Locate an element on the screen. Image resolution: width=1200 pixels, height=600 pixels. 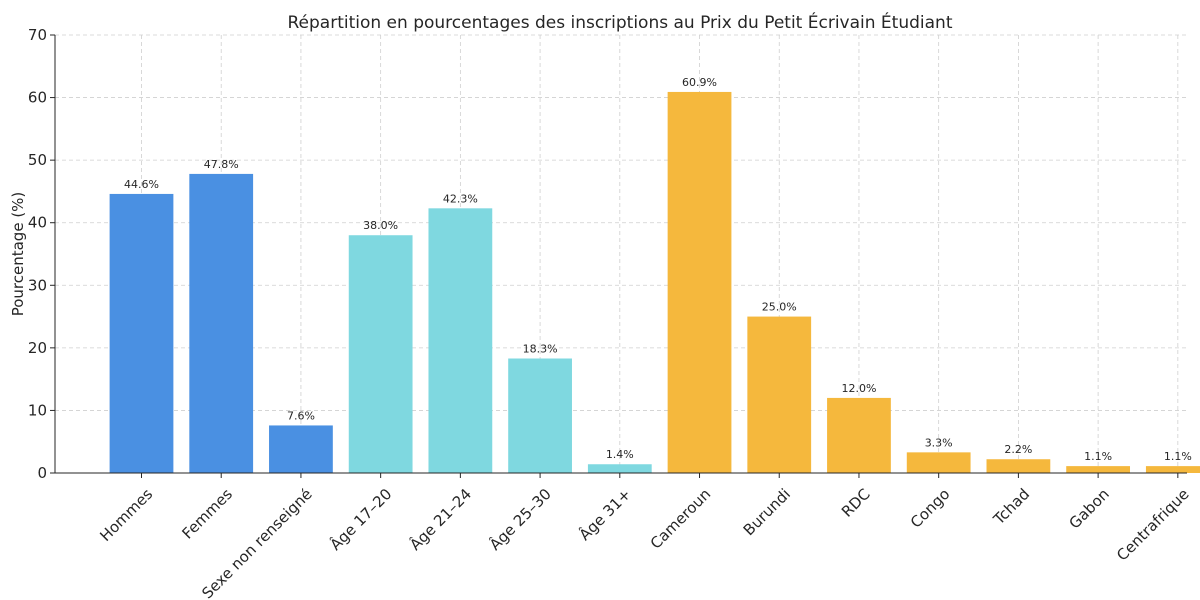
y-tick-label: 10 is located at coordinates (37, 410).